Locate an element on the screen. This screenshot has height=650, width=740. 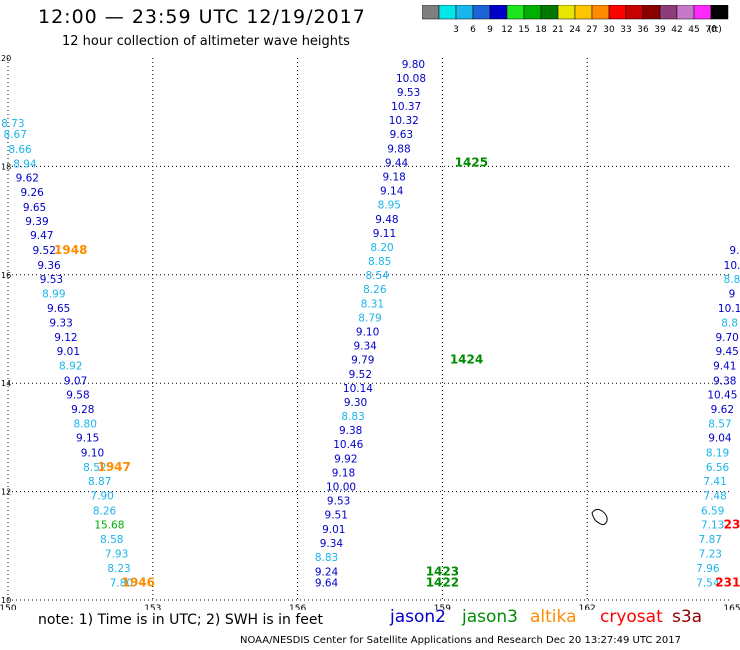
colorbar-label: 15 is located at coordinates (523, 30).